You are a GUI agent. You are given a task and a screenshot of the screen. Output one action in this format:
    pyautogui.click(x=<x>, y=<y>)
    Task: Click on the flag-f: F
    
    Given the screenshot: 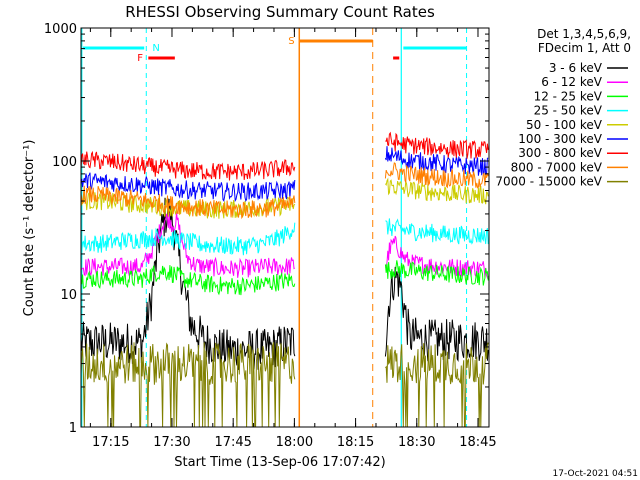 What is the action you would take?
    pyautogui.click(x=140, y=58)
    